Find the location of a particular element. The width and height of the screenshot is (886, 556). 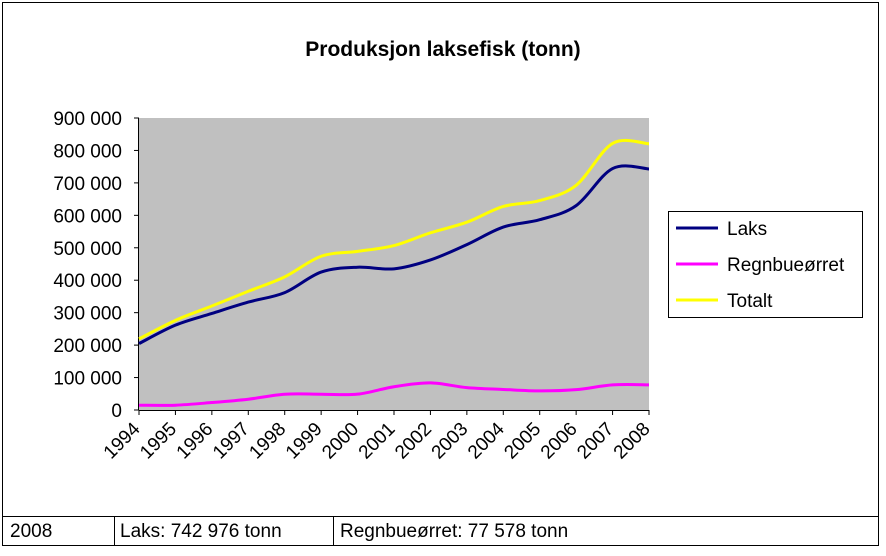

chart-title: Produksjon laksefisk (tonn) is located at coordinates (442, 49).